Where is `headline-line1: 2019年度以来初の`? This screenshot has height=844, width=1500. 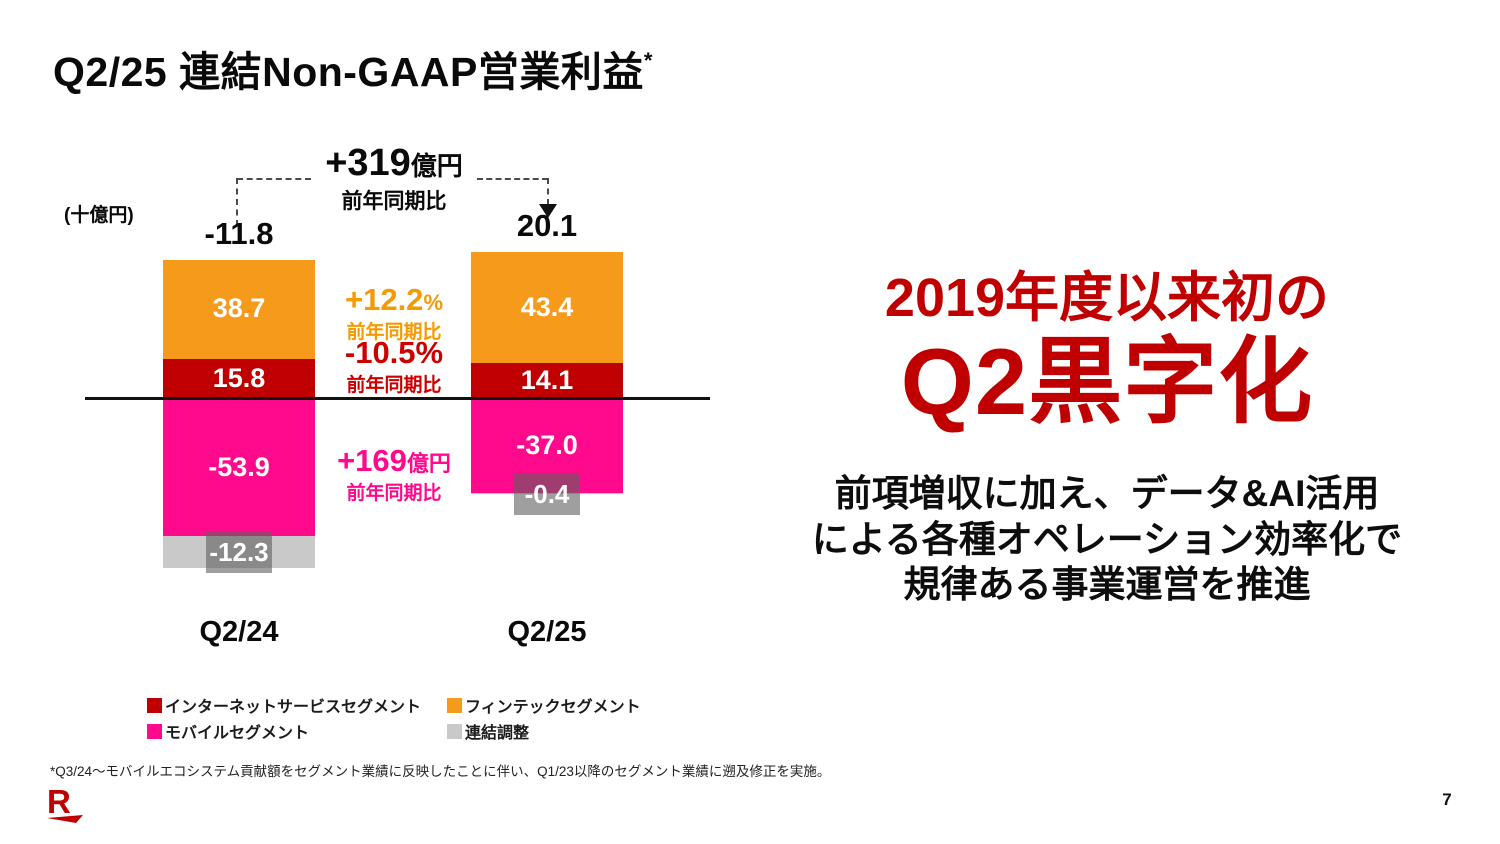 headline-line1: 2019年度以来初の is located at coordinates (1107, 298).